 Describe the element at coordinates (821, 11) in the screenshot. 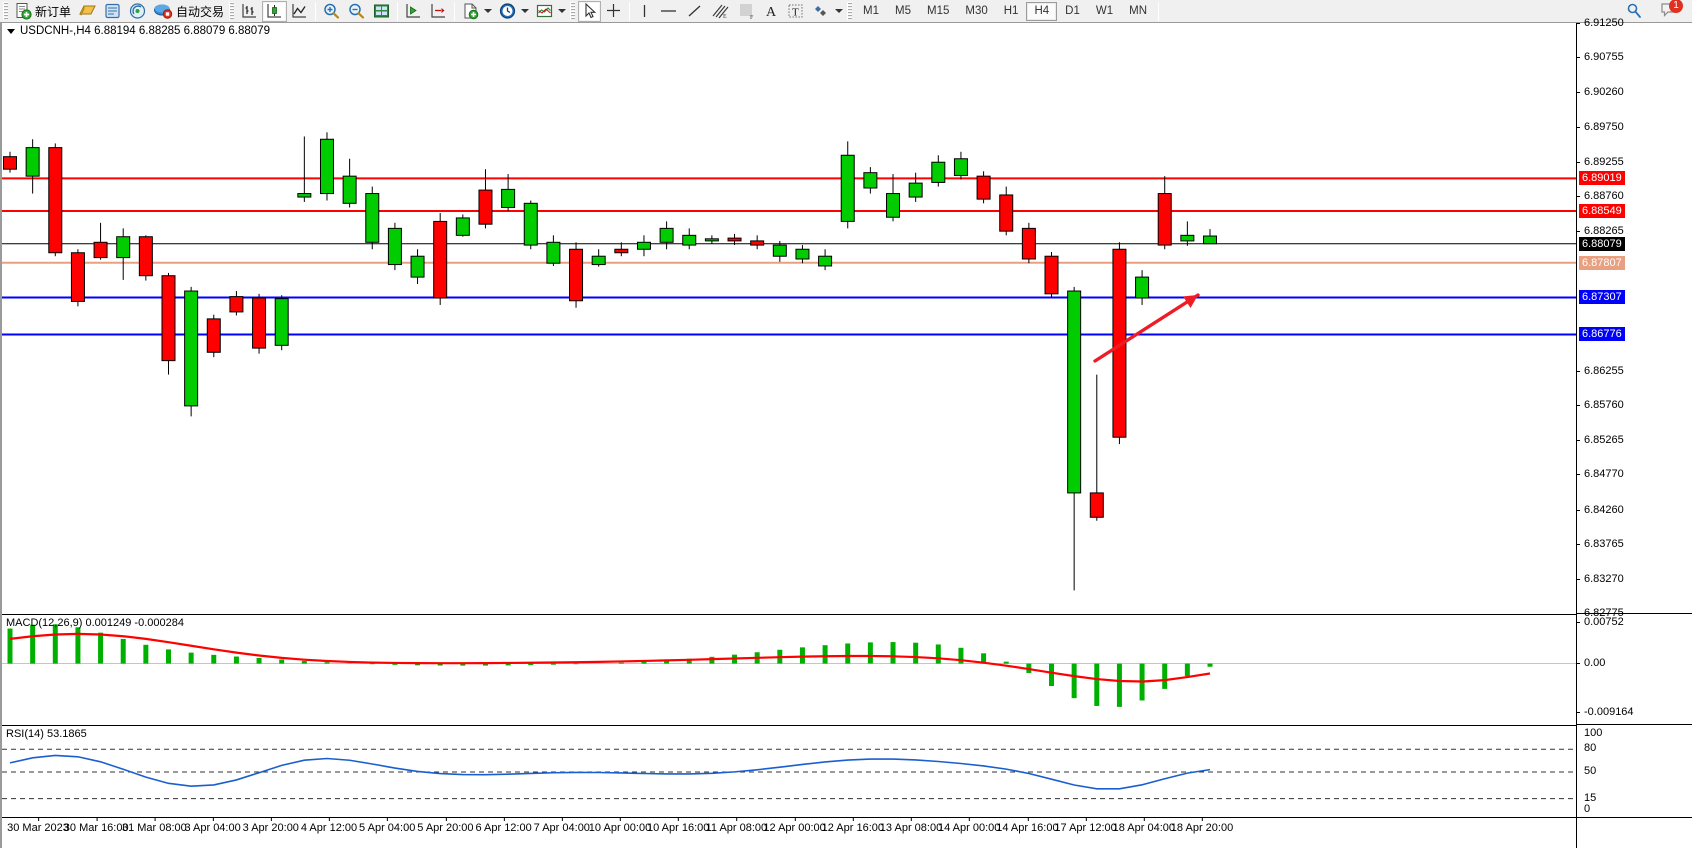

I see `shapes-icon` at that location.